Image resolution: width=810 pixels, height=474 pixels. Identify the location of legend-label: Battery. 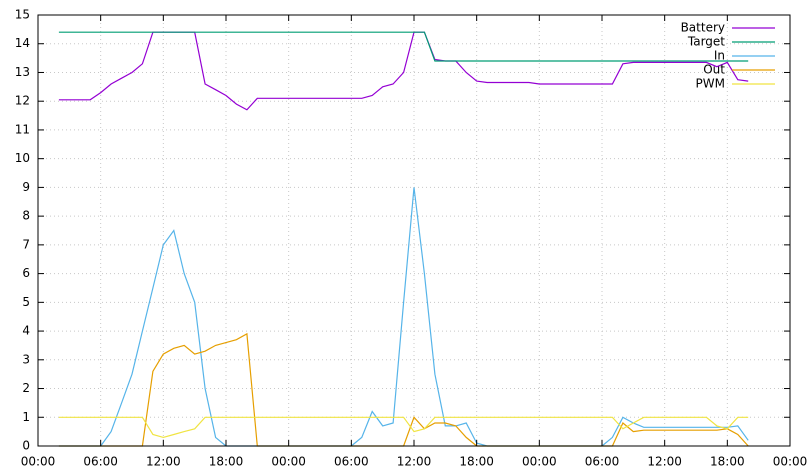
(703, 28).